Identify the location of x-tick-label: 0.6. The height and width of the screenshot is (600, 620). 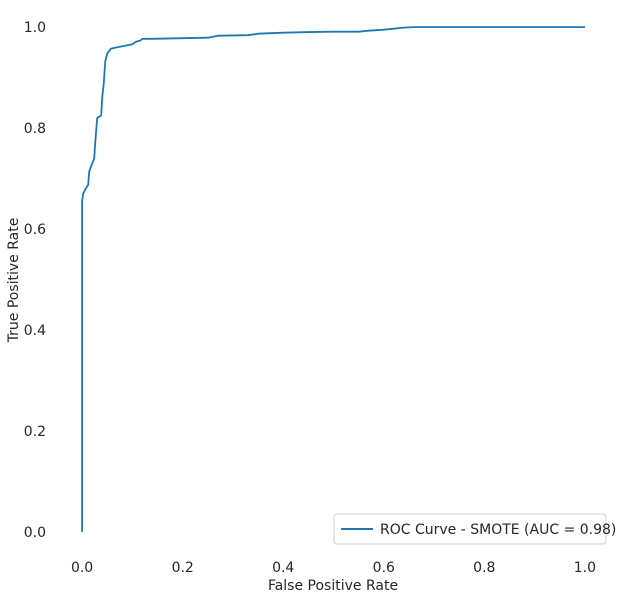
(384, 568).